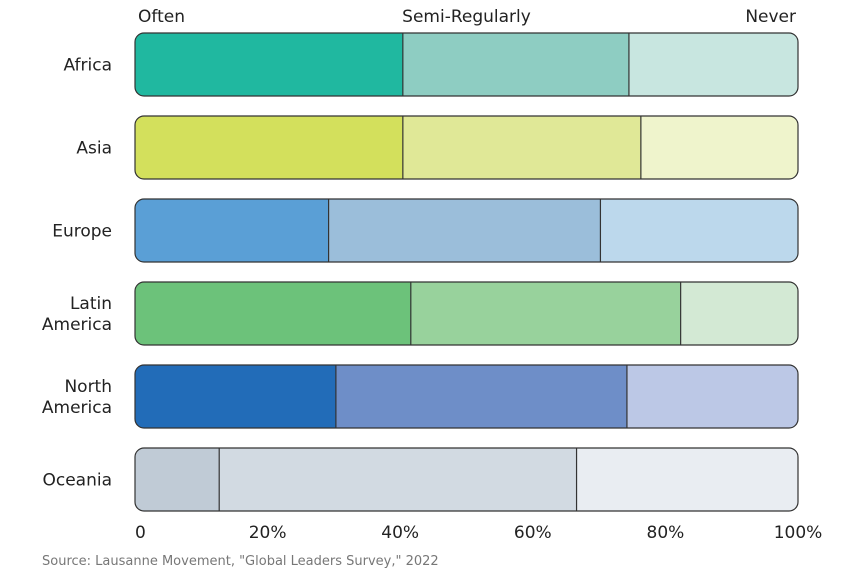  What do you see at coordinates (232, 230) in the screenshot?
I see `bar-europe-often` at bounding box center [232, 230].